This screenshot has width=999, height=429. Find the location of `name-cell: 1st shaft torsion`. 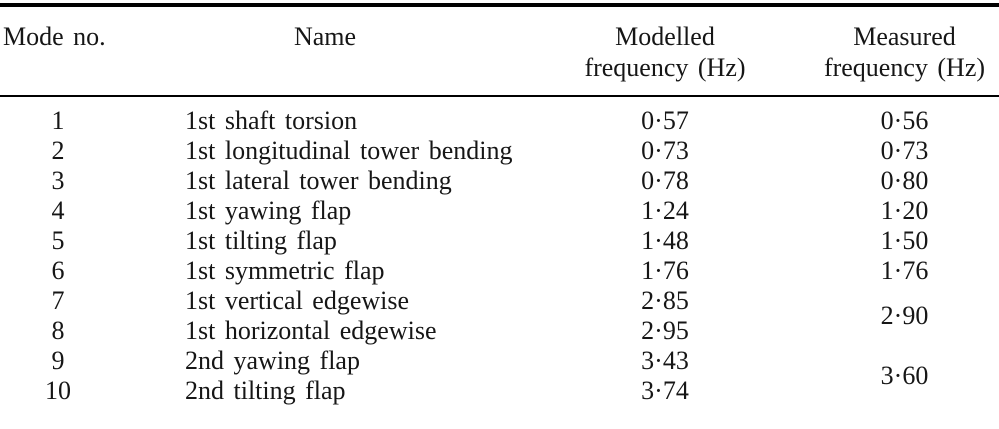

name-cell: 1st shaft torsion is located at coordinates (271, 120).